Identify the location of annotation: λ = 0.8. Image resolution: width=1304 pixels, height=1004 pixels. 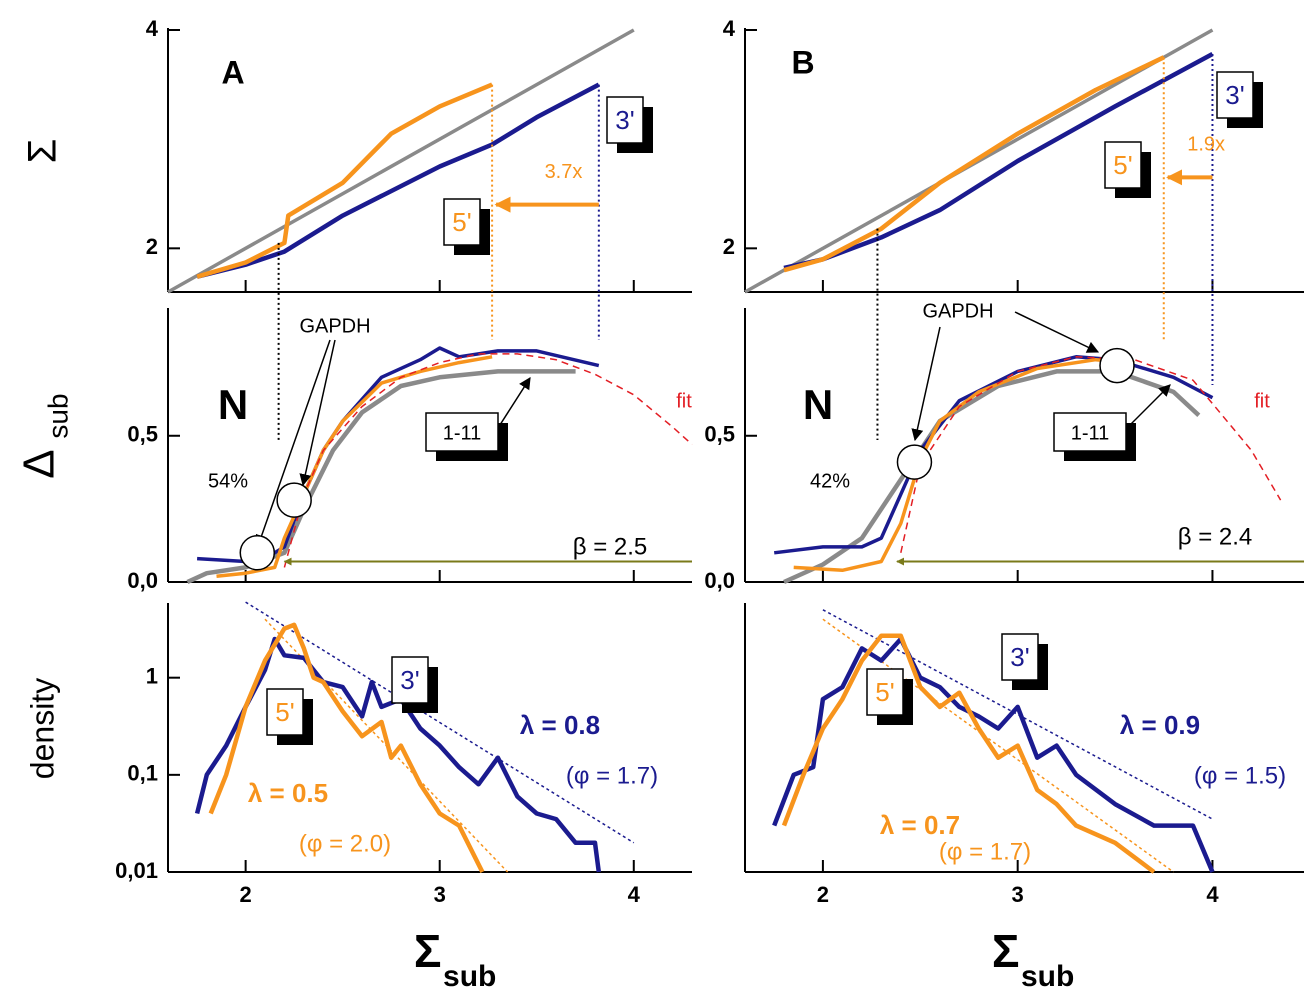
(560, 725).